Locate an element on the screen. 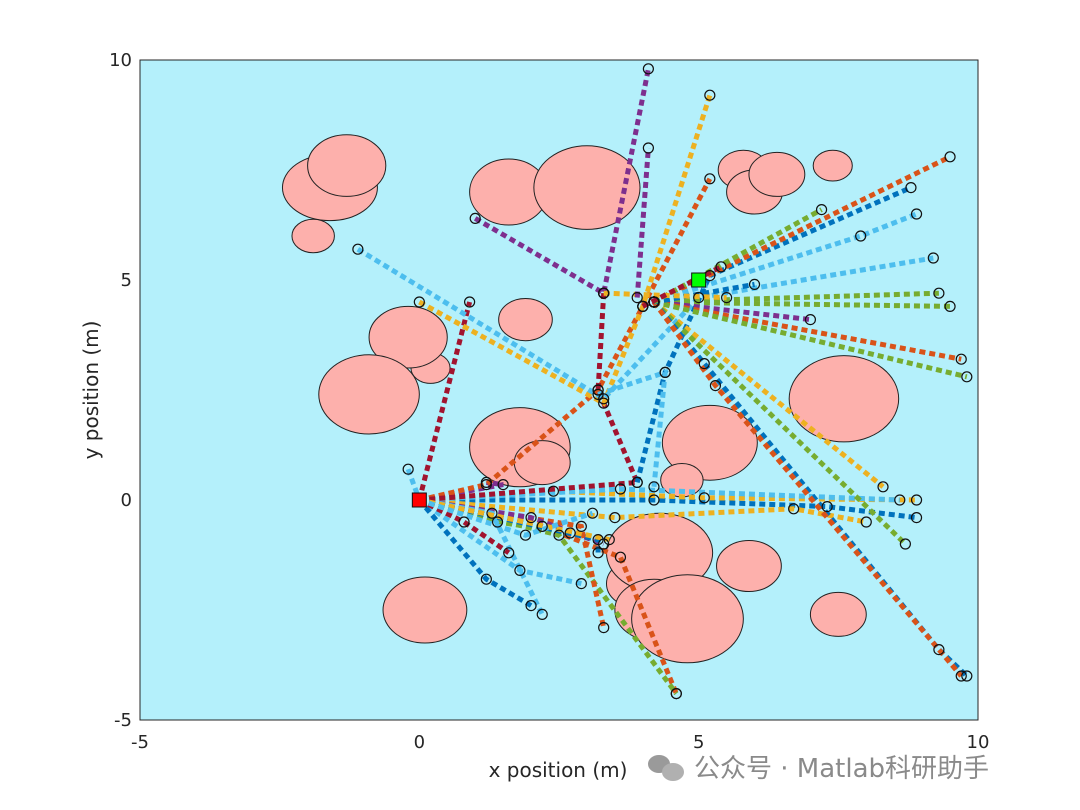  x-tick-labels: -5 0 5 10 is located at coordinates (560, 742).